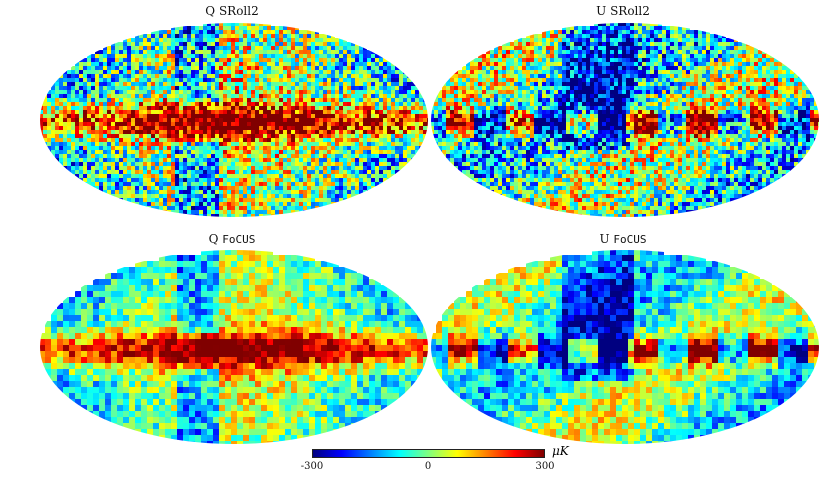  Describe the element at coordinates (428, 466) in the screenshot. I see `colorbar-mid-label: 0` at that location.